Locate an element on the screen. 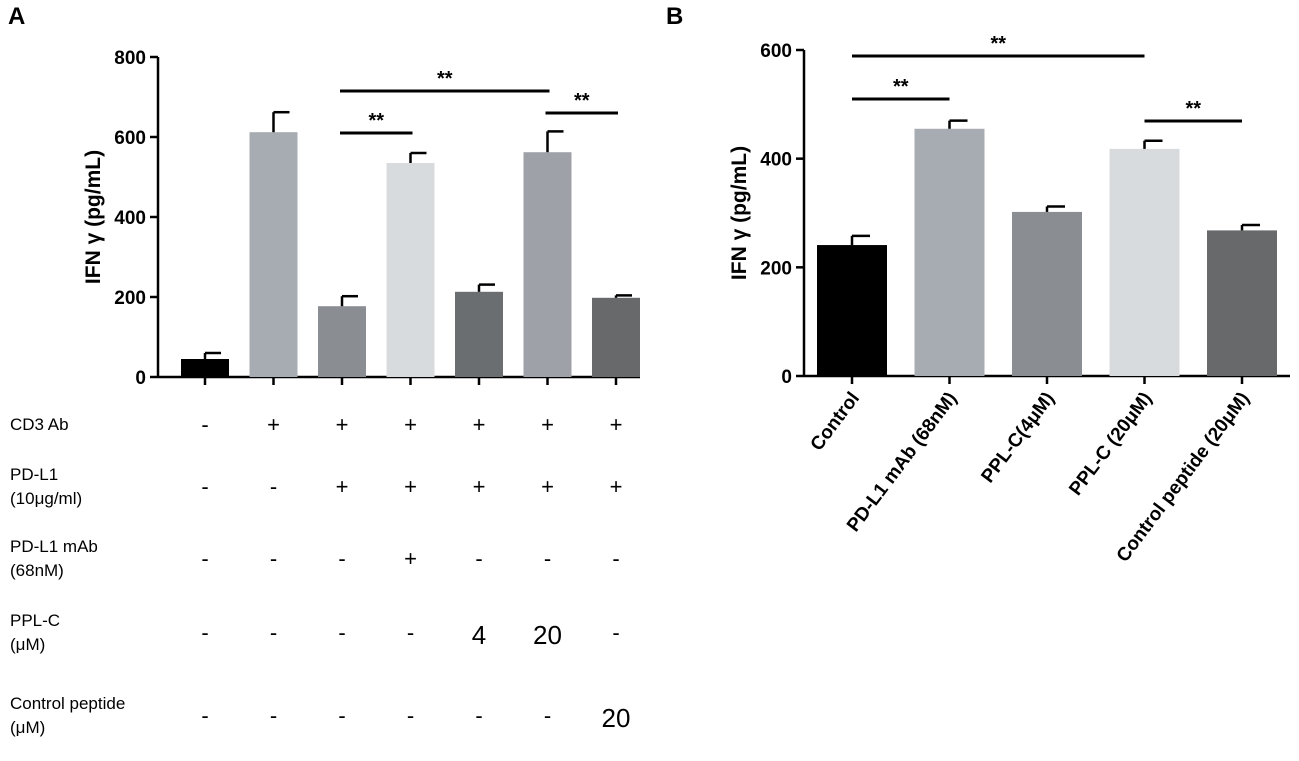  x-category-label: PPL-C(4μM) is located at coordinates (1018, 437).